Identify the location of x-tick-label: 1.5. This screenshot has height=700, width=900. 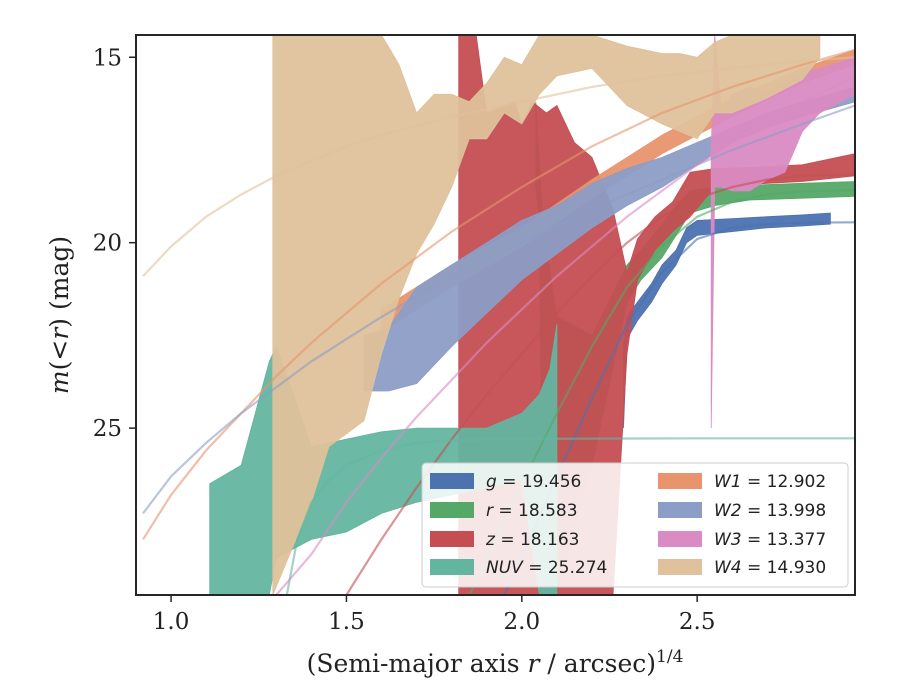
(346, 622).